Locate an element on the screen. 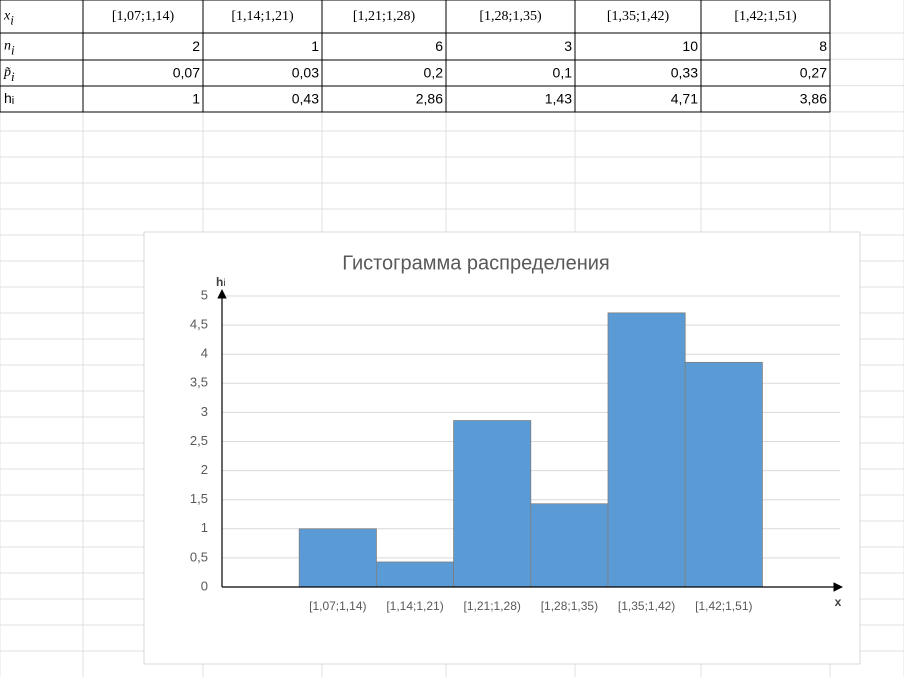 This screenshot has width=904, height=677. y-tick-label: 3 is located at coordinates (204, 411).